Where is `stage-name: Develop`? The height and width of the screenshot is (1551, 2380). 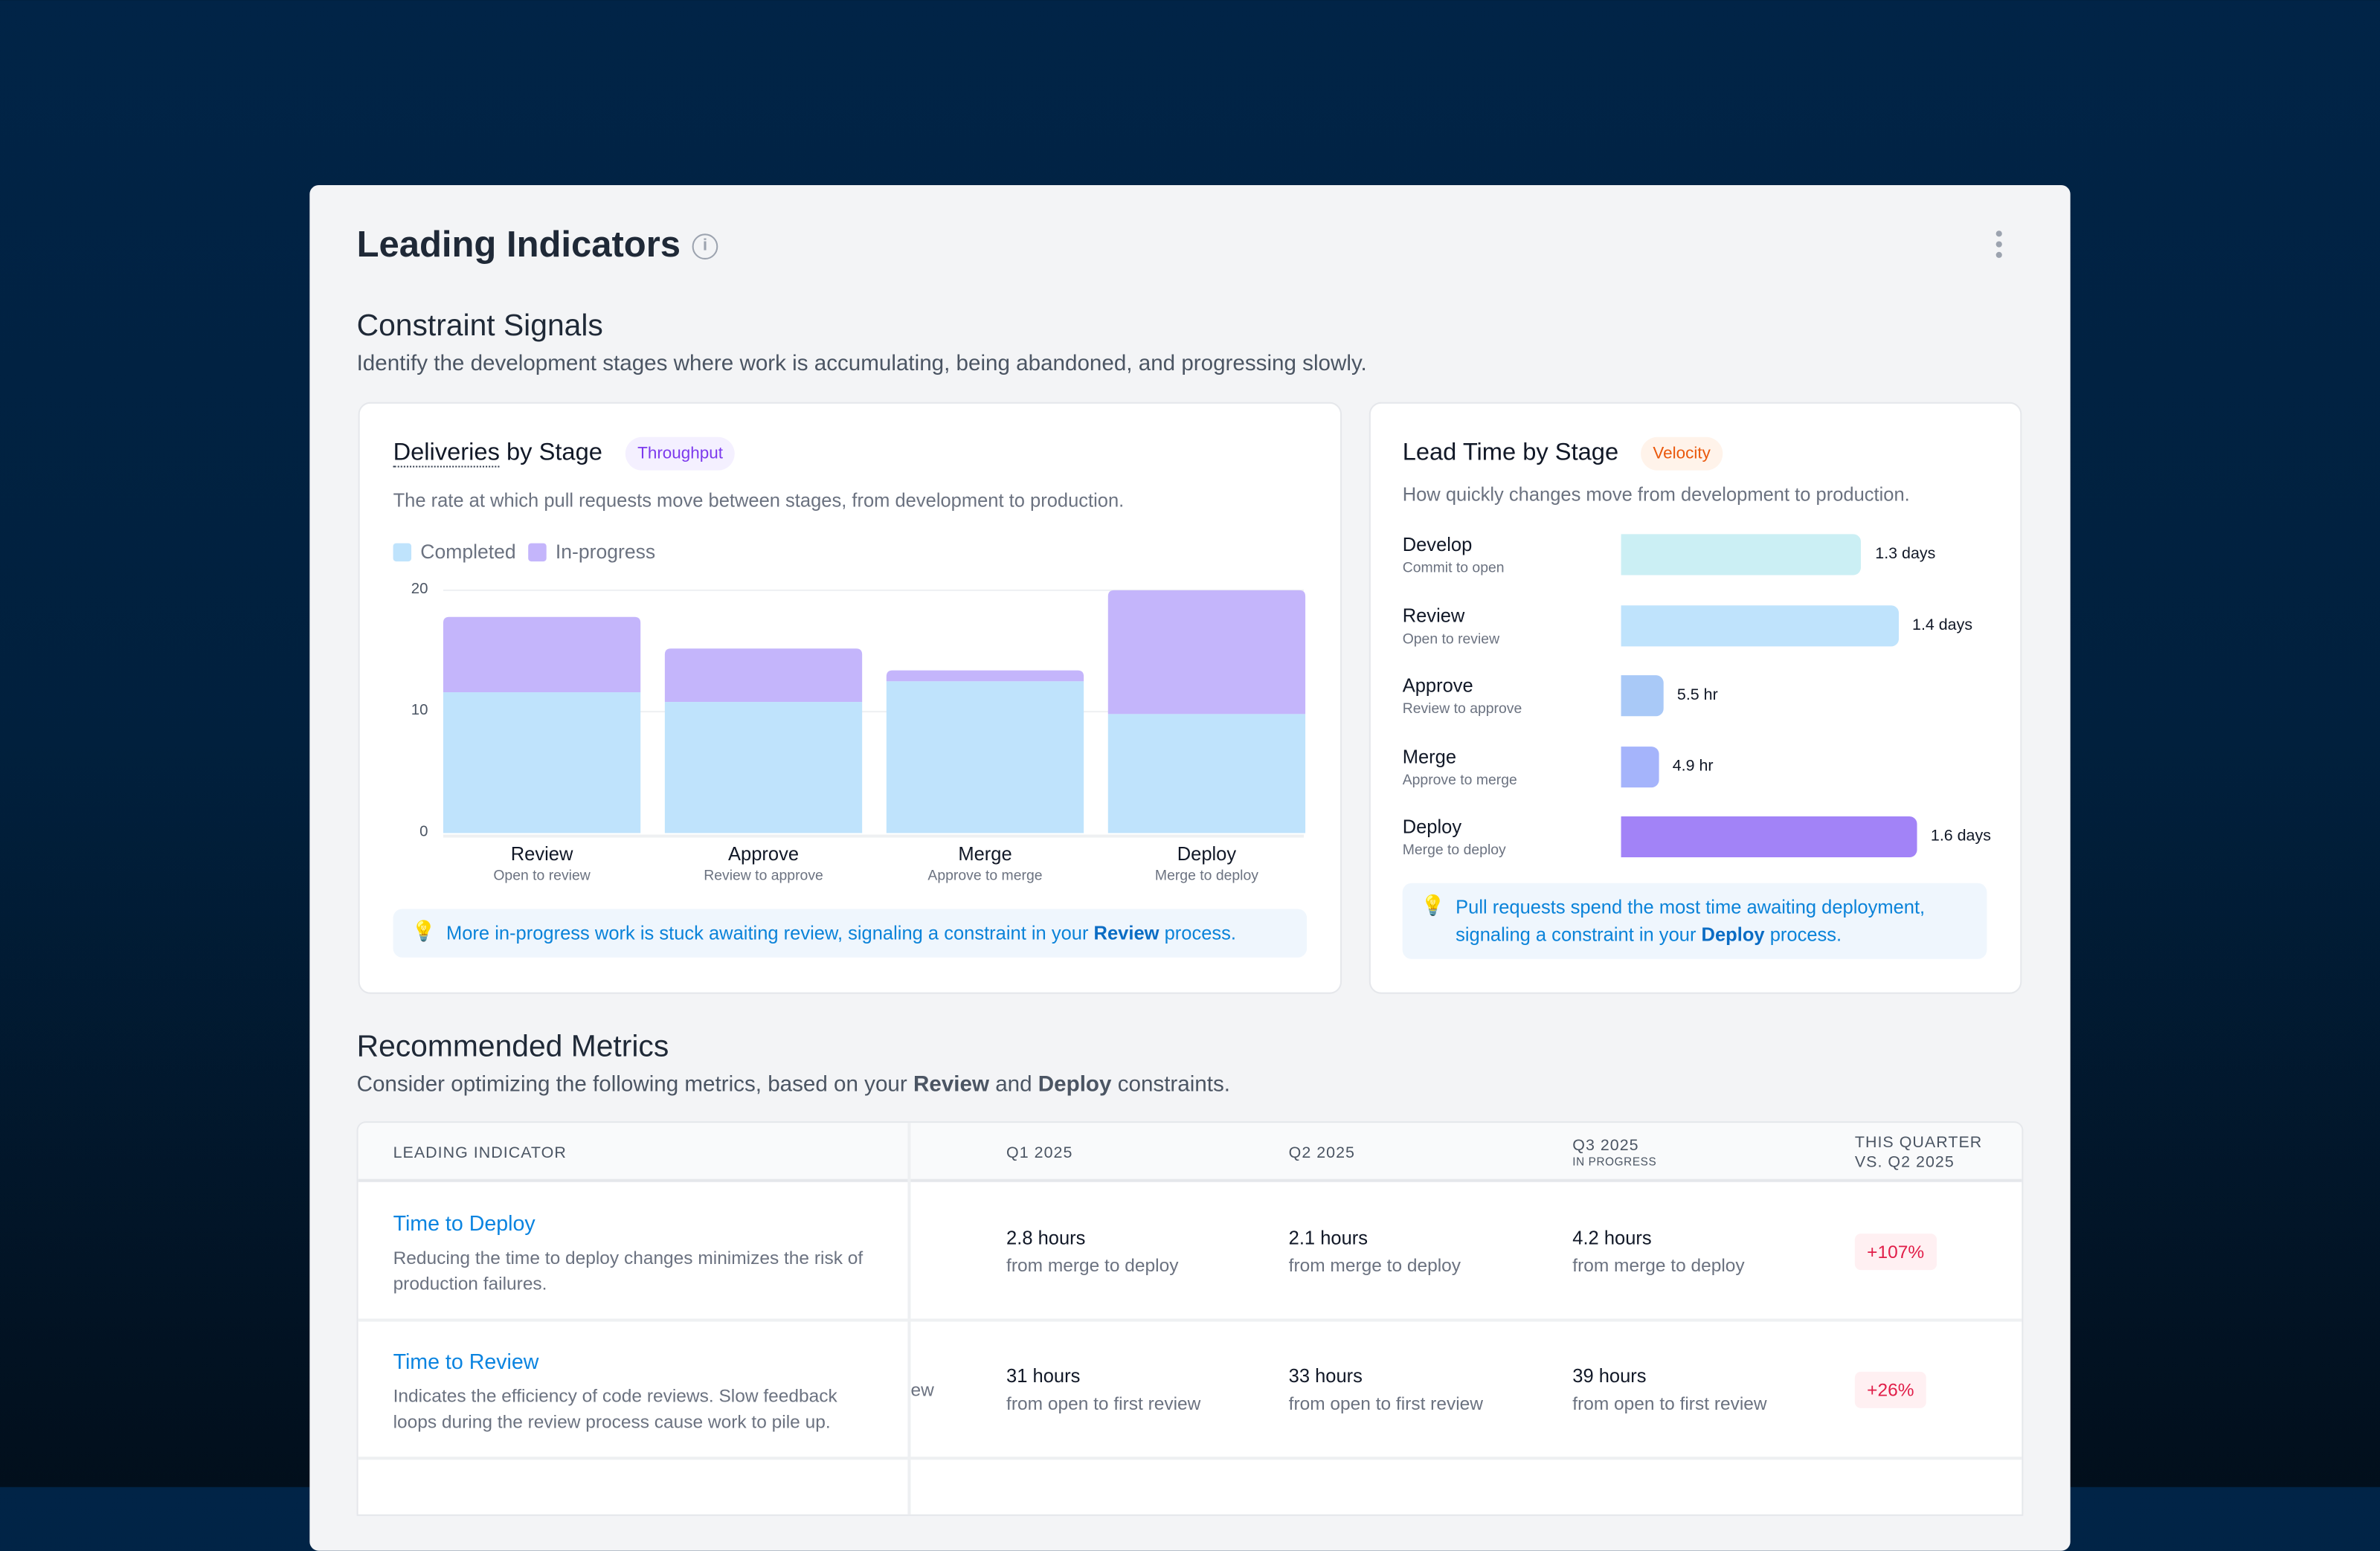
stage-name: Develop is located at coordinates (1438, 544).